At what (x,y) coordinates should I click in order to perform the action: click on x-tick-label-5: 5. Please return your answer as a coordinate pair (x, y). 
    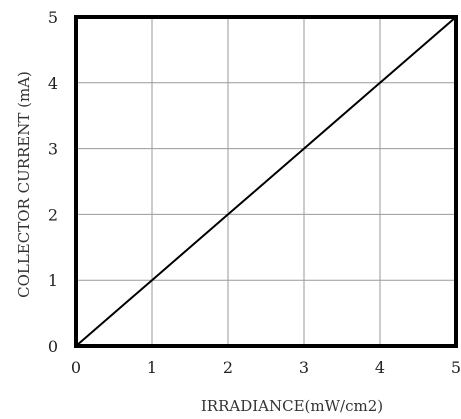
    Looking at the image, I should click on (456, 367).